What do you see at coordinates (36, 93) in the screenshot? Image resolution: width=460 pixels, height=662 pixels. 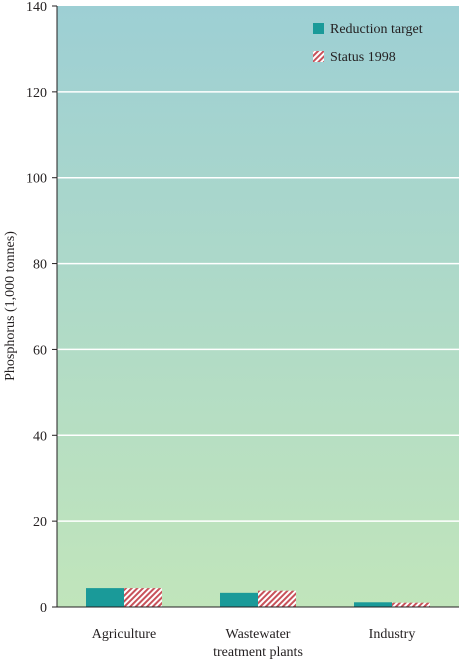 I see `y-tick-label: 120` at bounding box center [36, 93].